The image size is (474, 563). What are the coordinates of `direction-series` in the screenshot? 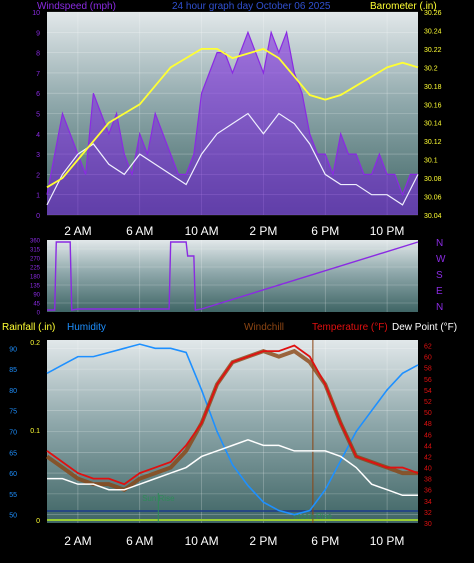 It's located at (233, 276).